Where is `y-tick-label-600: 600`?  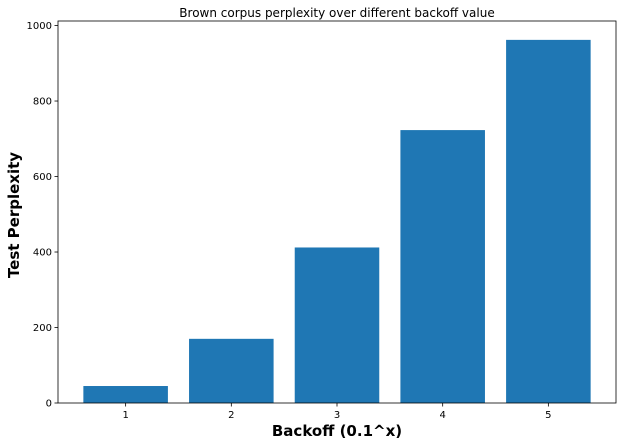
y-tick-label-600: 600 is located at coordinates (42, 177).